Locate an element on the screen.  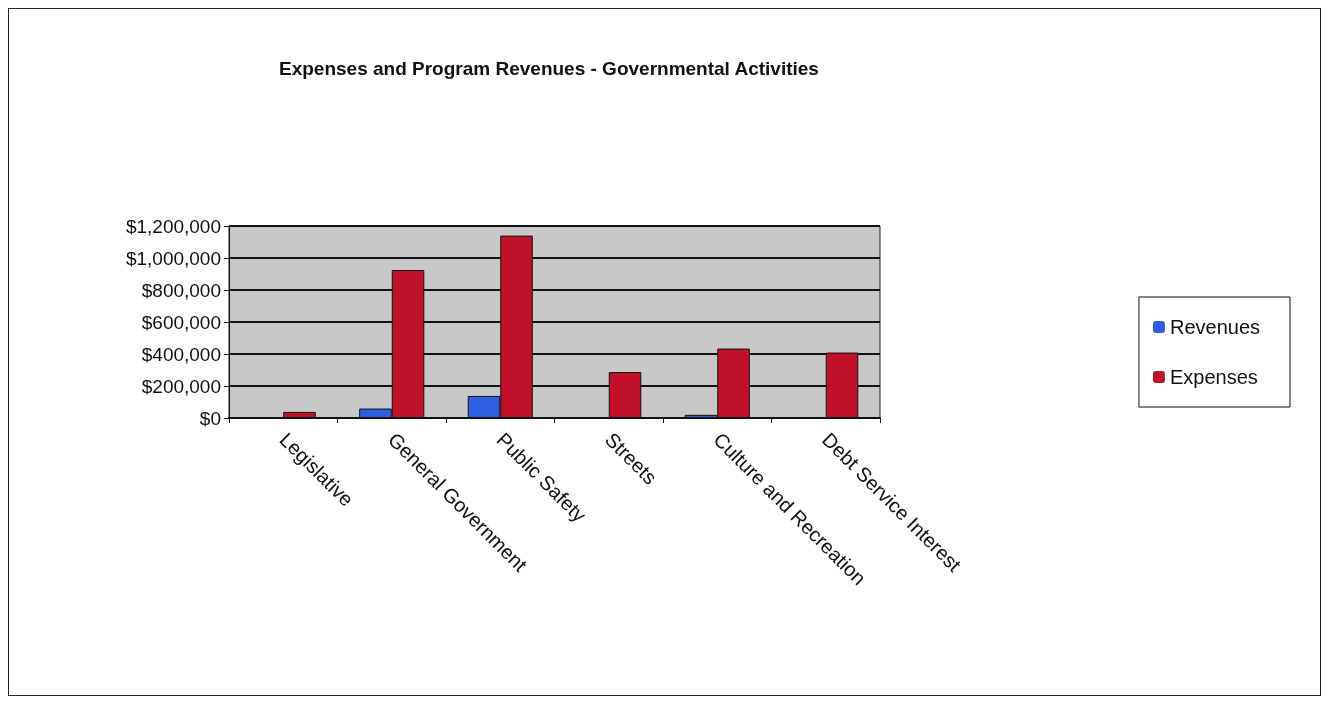
chart-title: Expenses and Program Revenues - Governmental Activities is located at coordinates (549, 68).